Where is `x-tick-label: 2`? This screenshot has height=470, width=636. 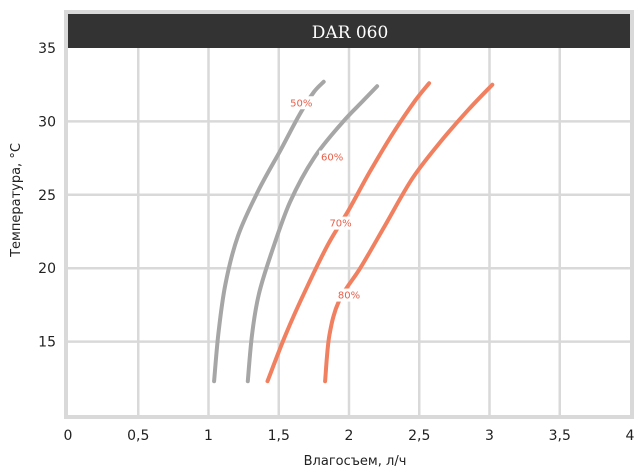
x-tick-label: 2 is located at coordinates (349, 436).